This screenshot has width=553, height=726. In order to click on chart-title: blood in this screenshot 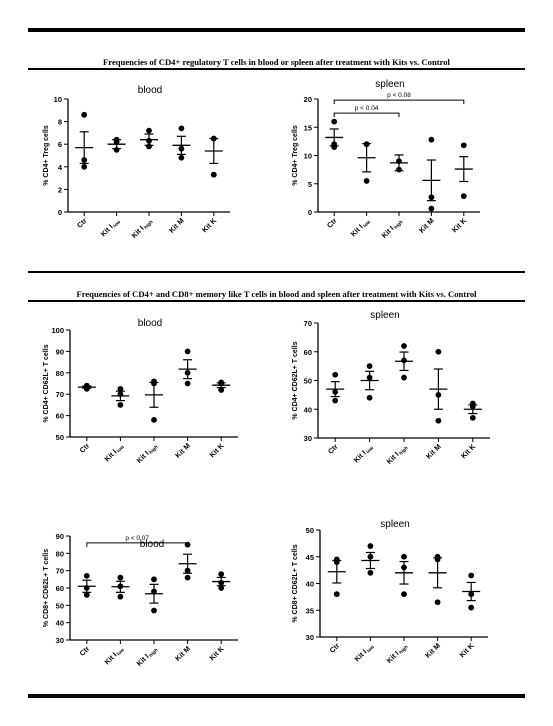, I will do `click(150, 90)`.